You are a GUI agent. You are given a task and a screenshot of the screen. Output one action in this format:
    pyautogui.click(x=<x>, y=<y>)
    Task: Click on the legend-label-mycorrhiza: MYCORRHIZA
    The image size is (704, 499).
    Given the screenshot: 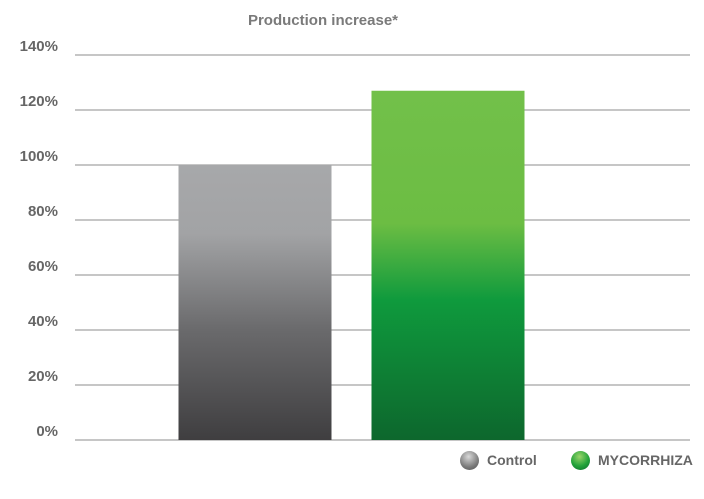 What is the action you would take?
    pyautogui.click(x=645, y=460)
    